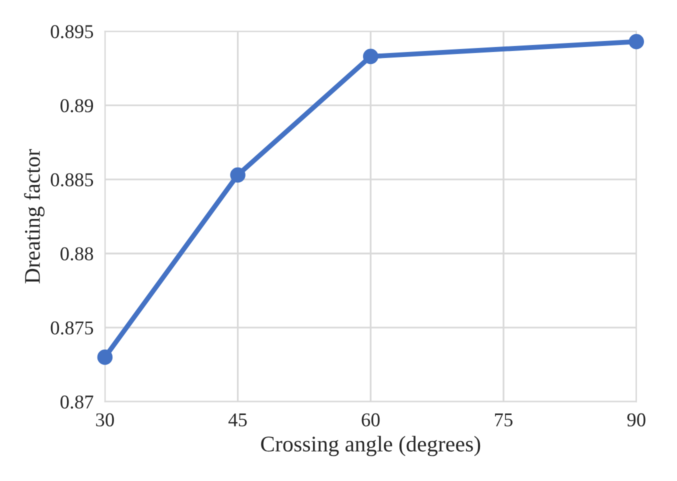 This screenshot has width=677, height=481. Describe the element at coordinates (503, 420) in the screenshot. I see `x-tick-label: 75` at that location.